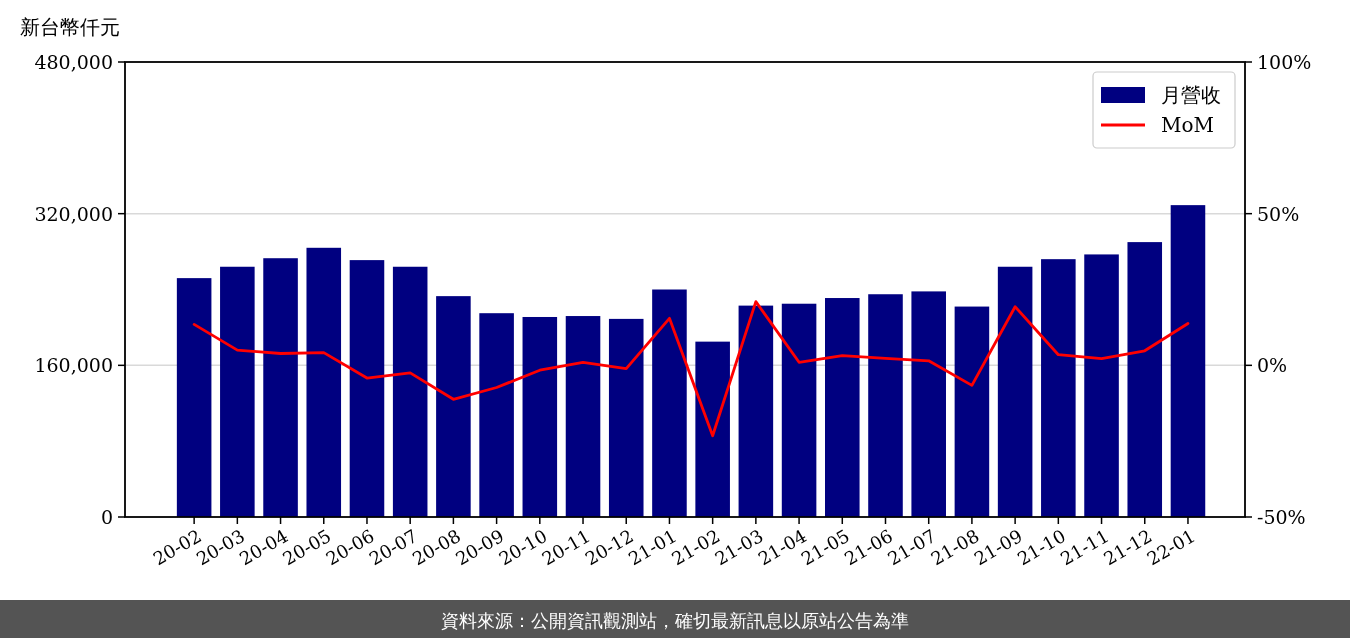 The width and height of the screenshot is (1350, 638). Describe the element at coordinates (73, 62) in the screenshot. I see `ytick: 480,000` at that location.